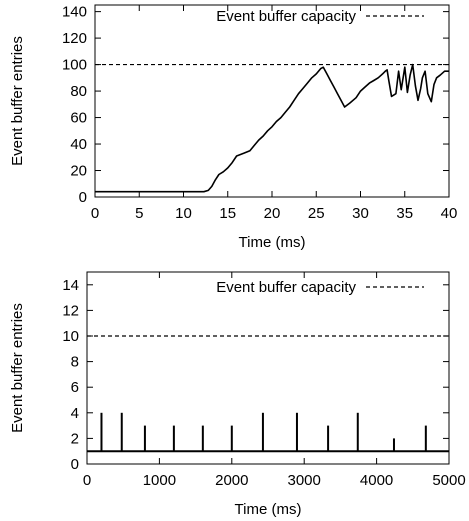 This screenshot has height=521, width=469. What do you see at coordinates (74, 65) in the screenshot?
I see `y-tick-label: 100` at bounding box center [74, 65].